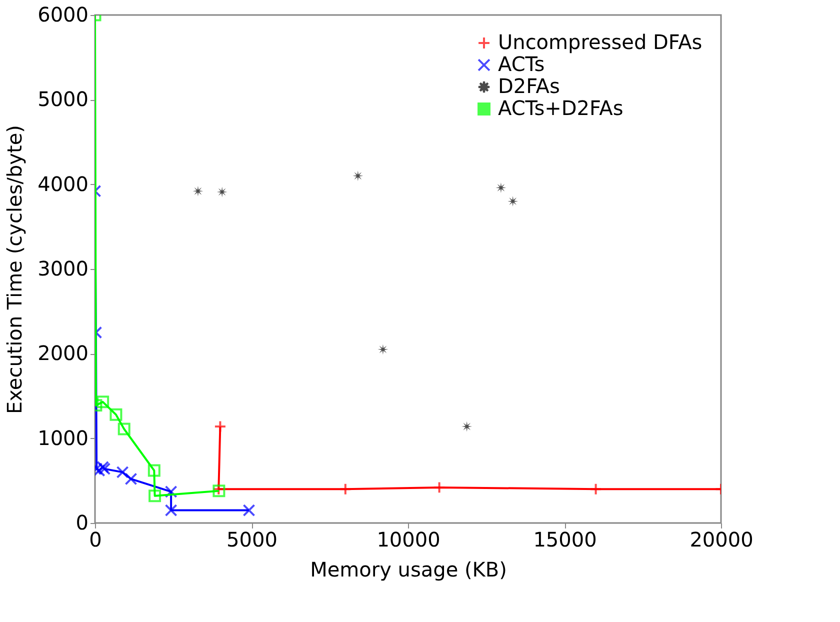  What do you see at coordinates (565, 540) in the screenshot?
I see `x-tick-label: 15000` at bounding box center [565, 540].